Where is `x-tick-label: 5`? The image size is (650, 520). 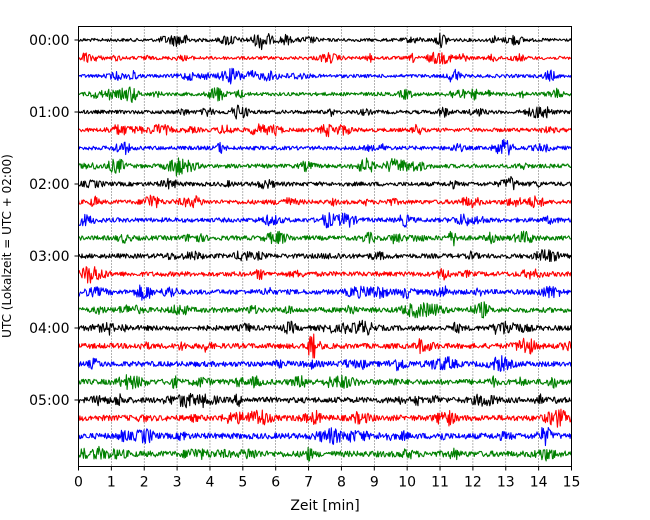 x-tick-label: 5 is located at coordinates (242, 483).